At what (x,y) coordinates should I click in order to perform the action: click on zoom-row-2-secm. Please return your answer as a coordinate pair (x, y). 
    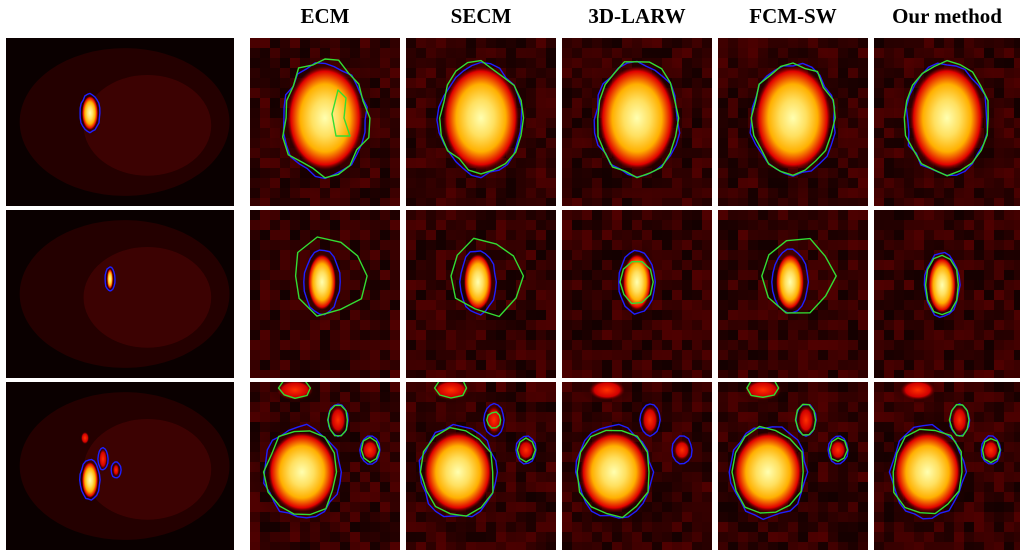
    Looking at the image, I should click on (481, 294).